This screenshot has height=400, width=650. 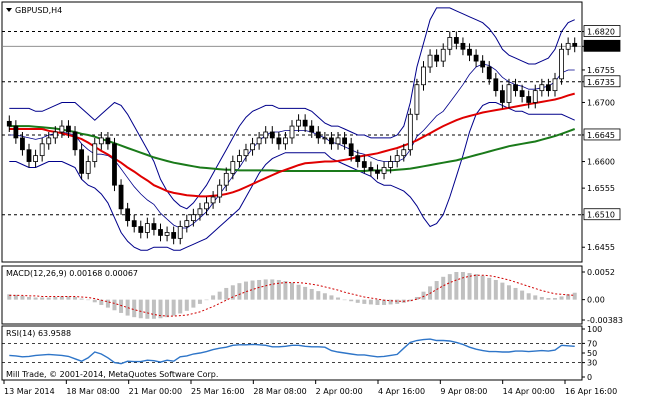 What do you see at coordinates (605, 320) in the screenshot?
I see `macd-tick-label: -0.00383` at bounding box center [605, 320].